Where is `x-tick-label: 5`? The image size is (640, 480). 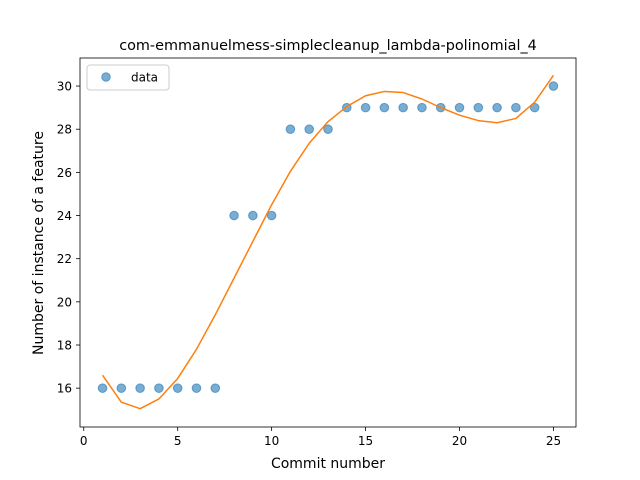
x-tick-label: 5 is located at coordinates (178, 441).